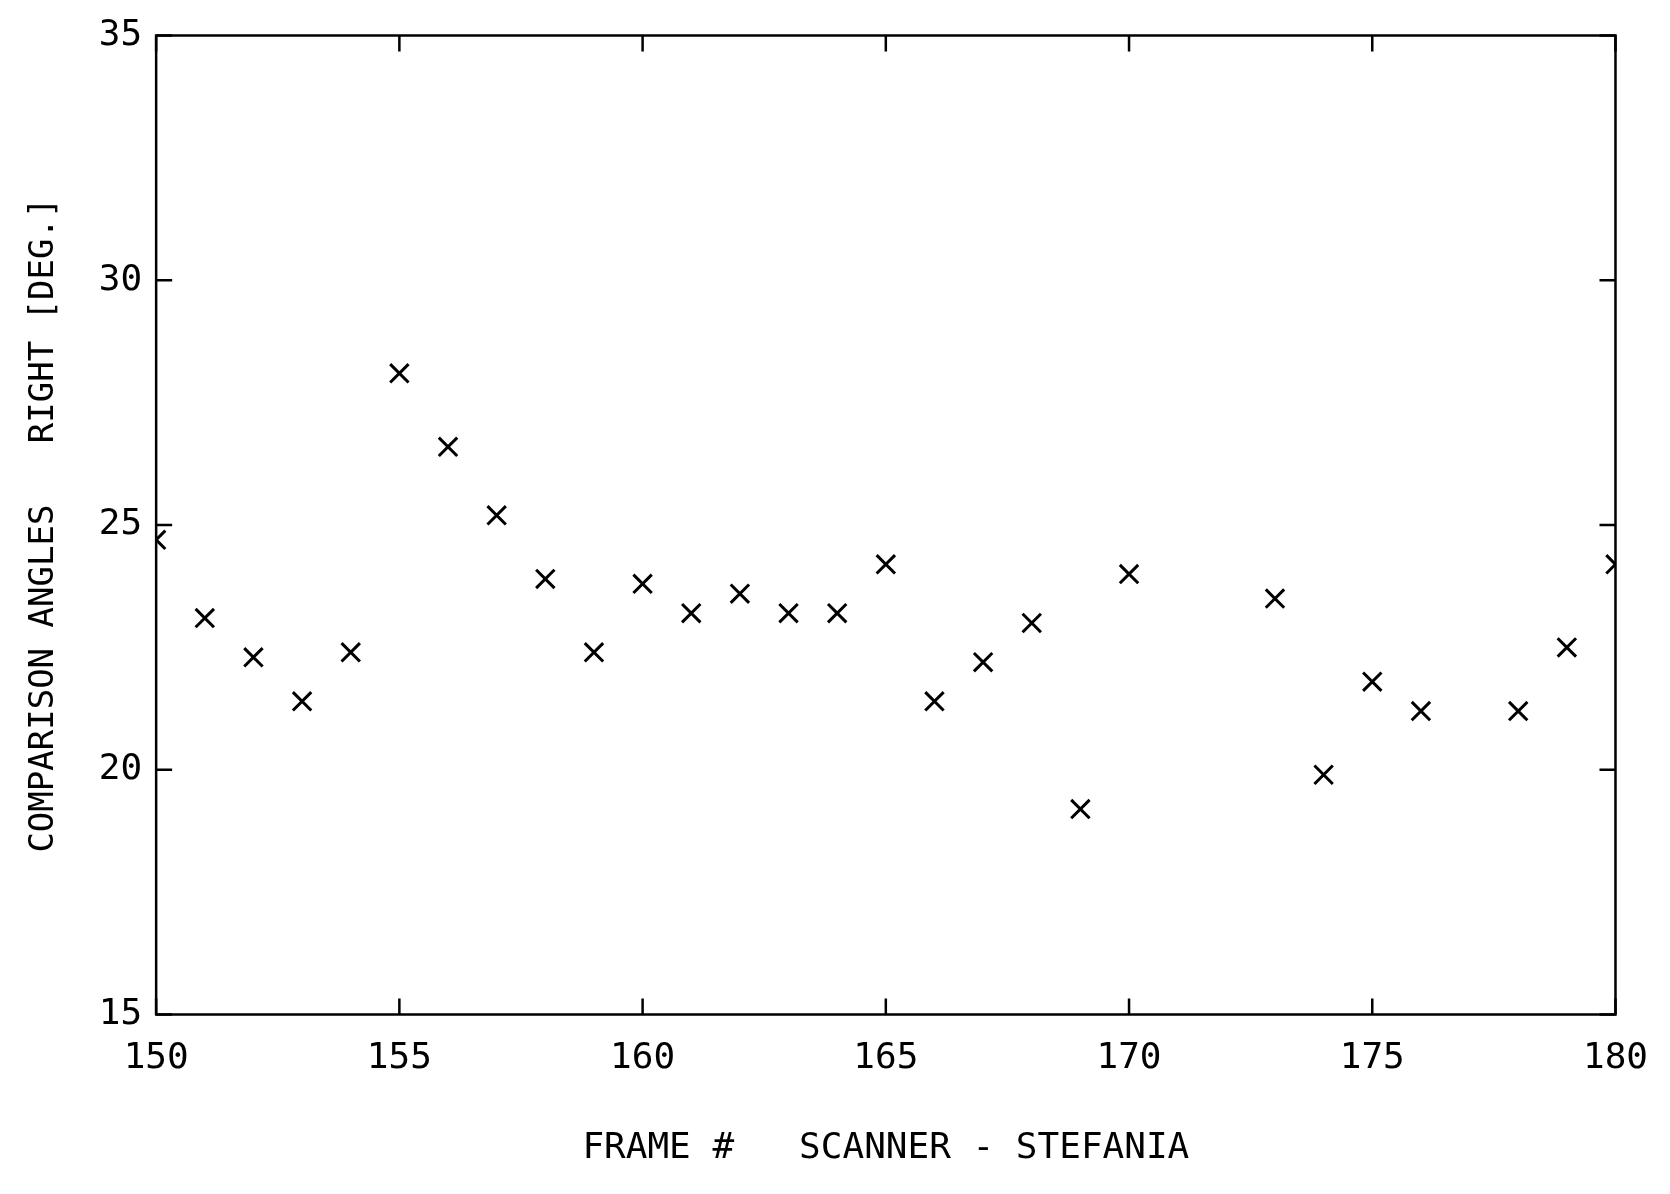 Image resolution: width=1670 pixels, height=1194 pixels. What do you see at coordinates (120, 277) in the screenshot?
I see `y-tick-label: 30` at bounding box center [120, 277].